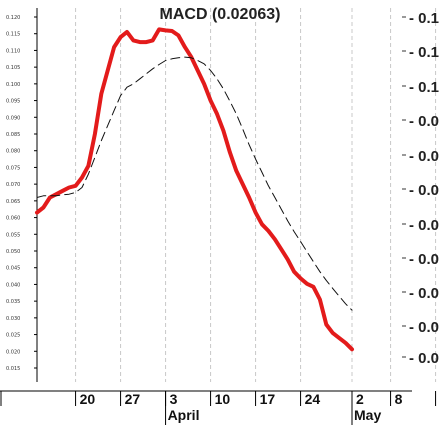 This screenshot has height=428, width=439. I want to click on left-tick-label: 0.025, so click(13, 336).